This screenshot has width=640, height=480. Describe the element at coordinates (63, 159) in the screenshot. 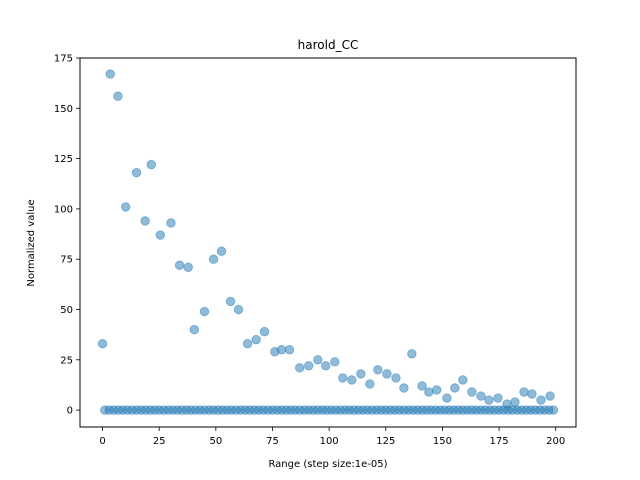

I see `y-tick-label: 125` at that location.